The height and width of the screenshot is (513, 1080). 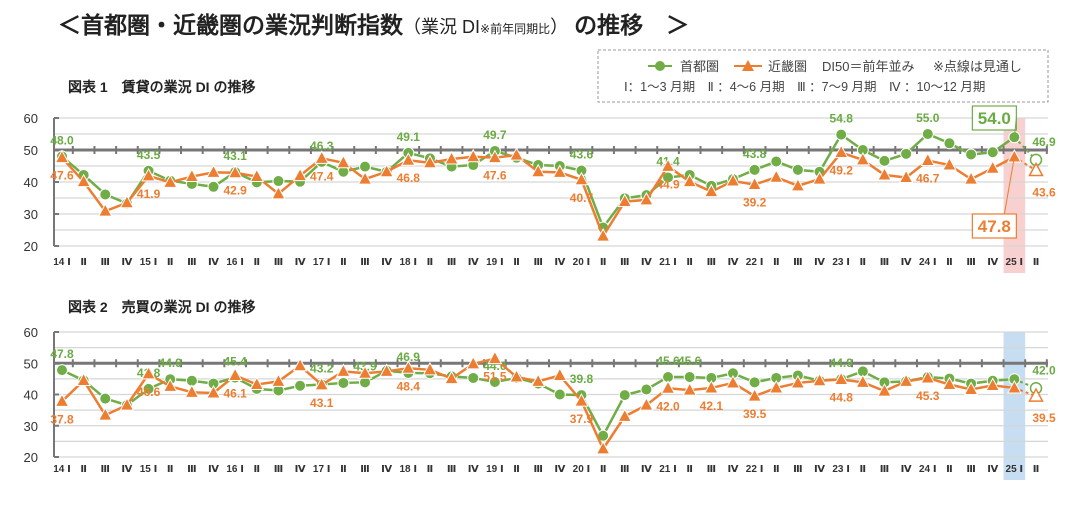 What do you see at coordinates (712, 406) in the screenshot?
I see `data-label: 42.1` at bounding box center [712, 406].